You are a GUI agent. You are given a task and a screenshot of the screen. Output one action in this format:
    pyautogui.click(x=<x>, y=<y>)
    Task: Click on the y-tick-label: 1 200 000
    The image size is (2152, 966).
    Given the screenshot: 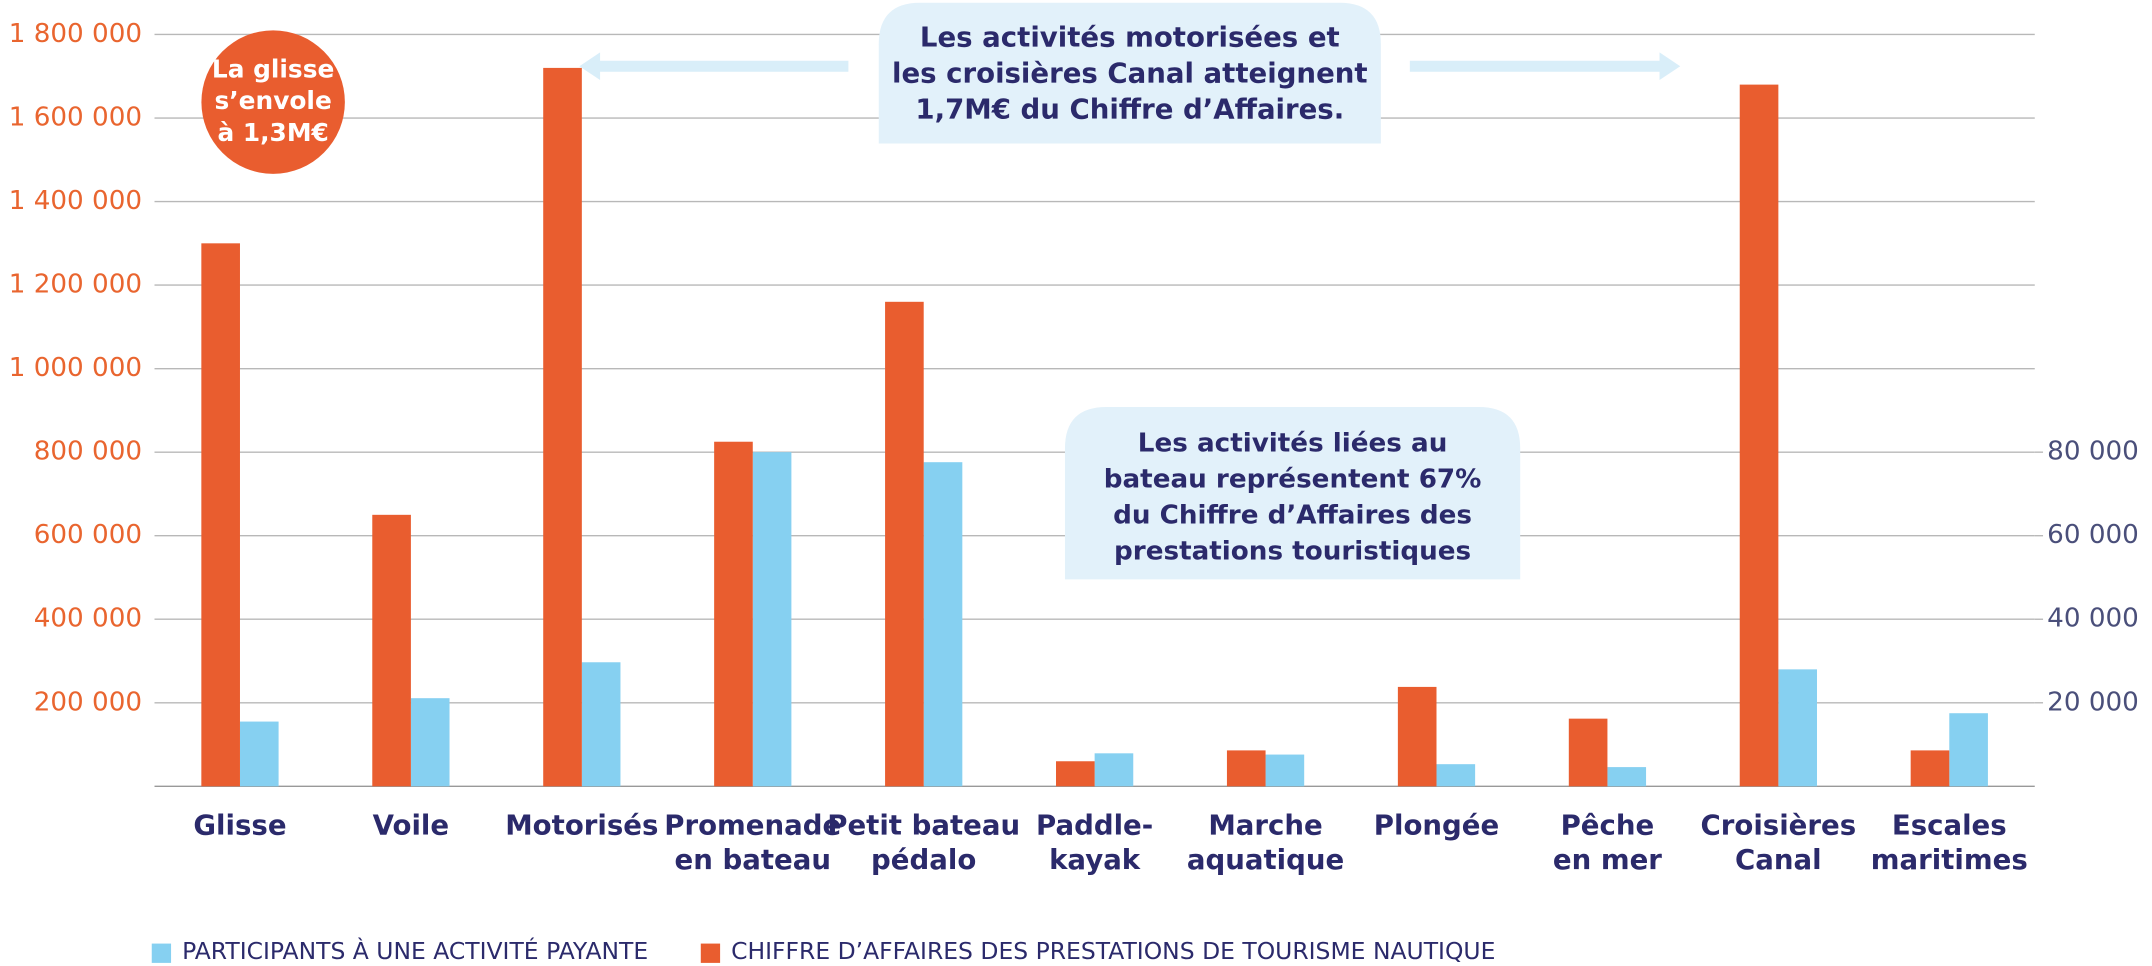 What is the action you would take?
    pyautogui.click(x=75, y=285)
    